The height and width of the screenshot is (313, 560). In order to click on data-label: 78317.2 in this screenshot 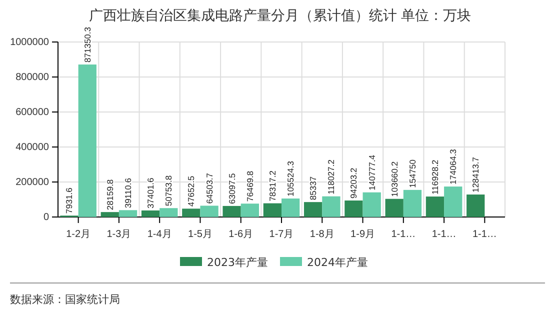, I will do `click(272, 186)`.